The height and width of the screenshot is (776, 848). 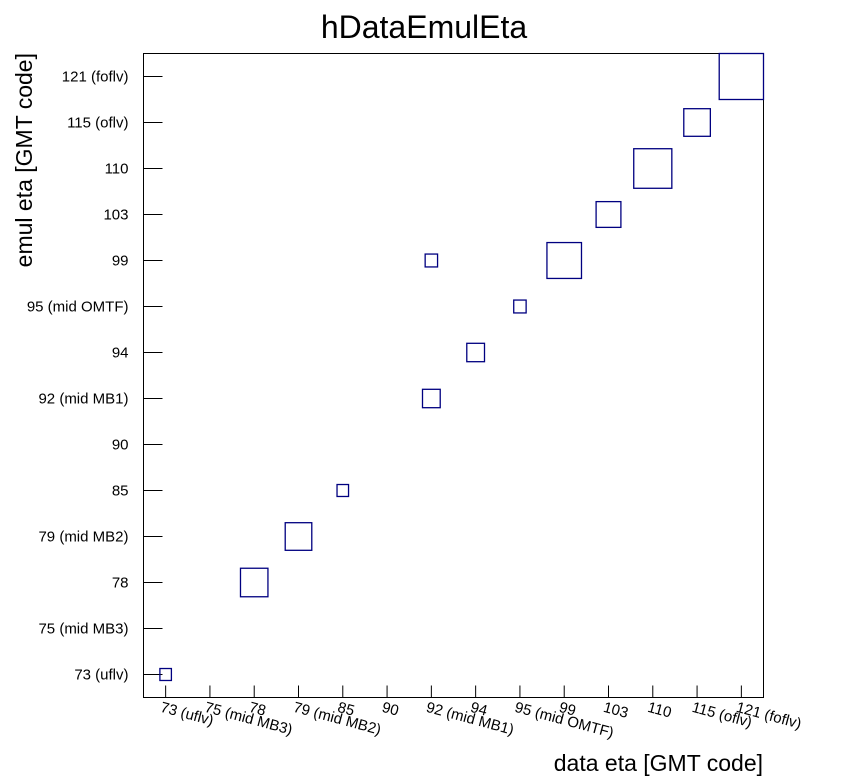 What do you see at coordinates (120, 491) in the screenshot?
I see `y-tick-label: 85` at bounding box center [120, 491].